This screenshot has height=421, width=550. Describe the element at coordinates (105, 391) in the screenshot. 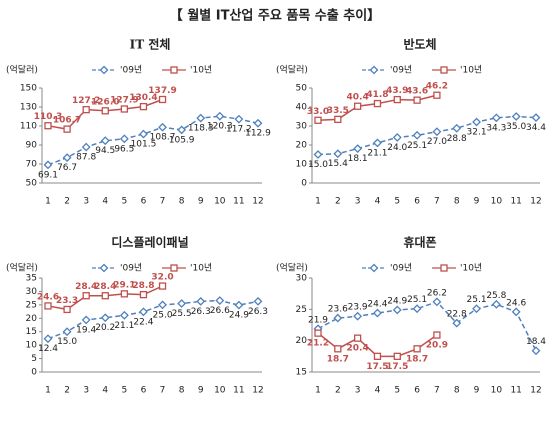

I see `x-tick-label: 4` at that location.